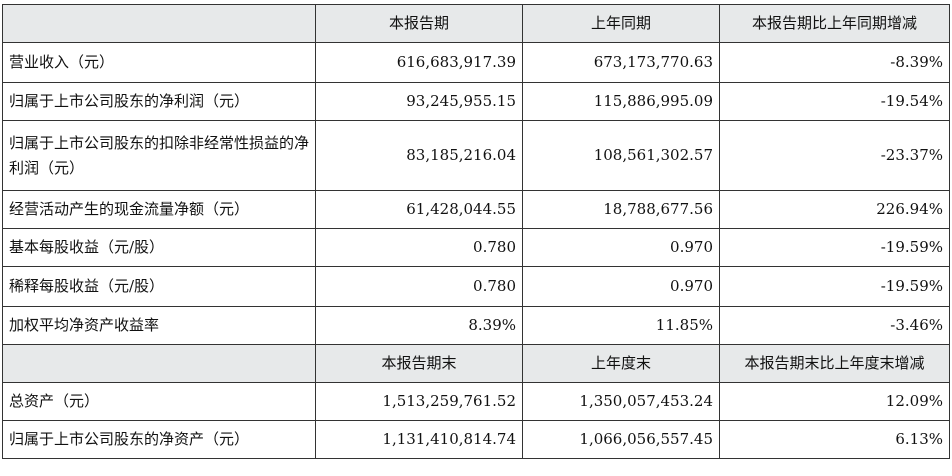 The image size is (952, 476). What do you see at coordinates (159, 286) in the screenshot?
I see `row-label: 稀释每股收益（元/股）` at bounding box center [159, 286].